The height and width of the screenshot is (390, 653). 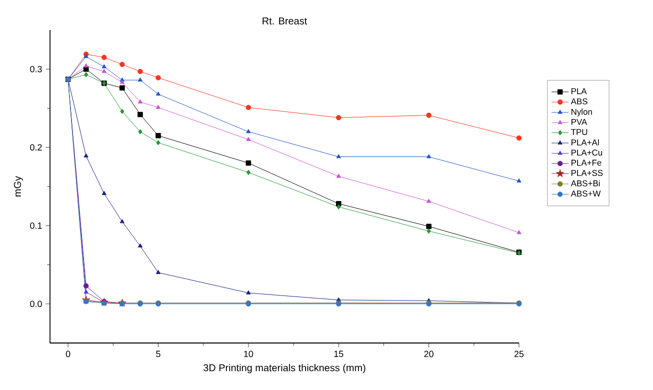 I want to click on x-tick-label: 0, so click(x=68, y=354).